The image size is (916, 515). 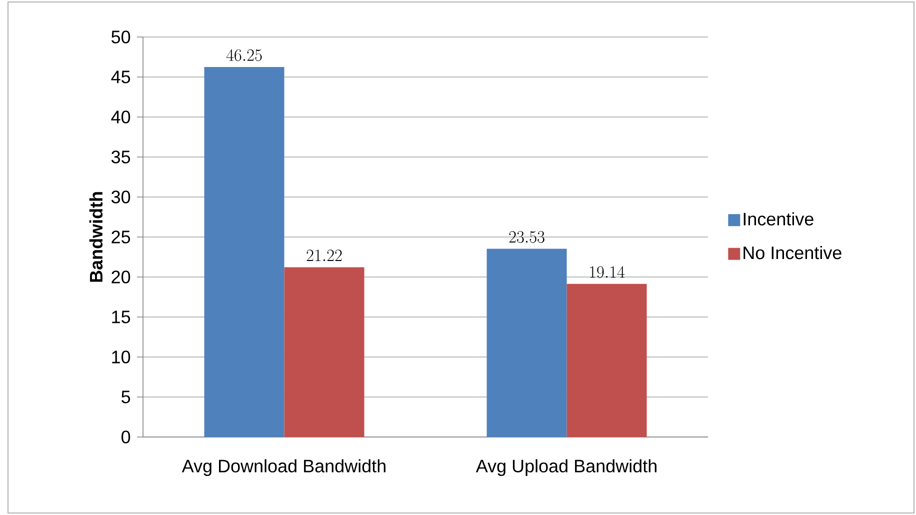 What do you see at coordinates (120, 77) in the screenshot?
I see `y-tick-label: 45` at bounding box center [120, 77].